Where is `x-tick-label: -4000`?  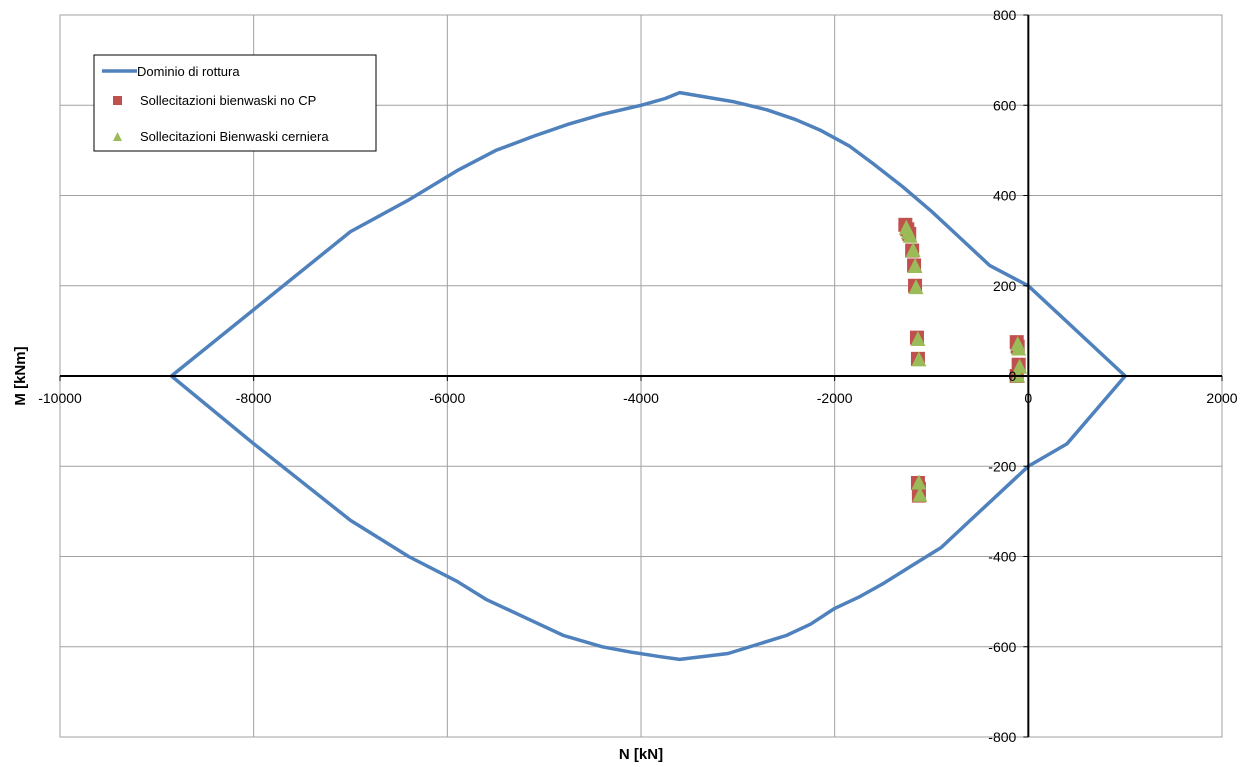
x-tick-label: -4000 is located at coordinates (641, 398).